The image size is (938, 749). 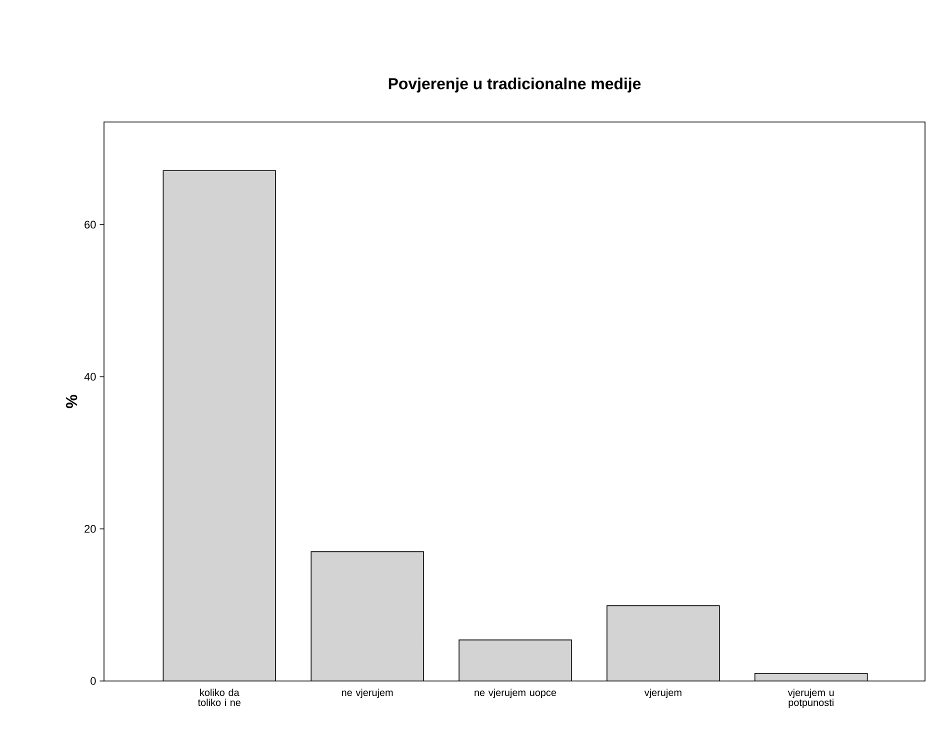 I want to click on x-tick-label: ne vjerujem, so click(x=367, y=693).